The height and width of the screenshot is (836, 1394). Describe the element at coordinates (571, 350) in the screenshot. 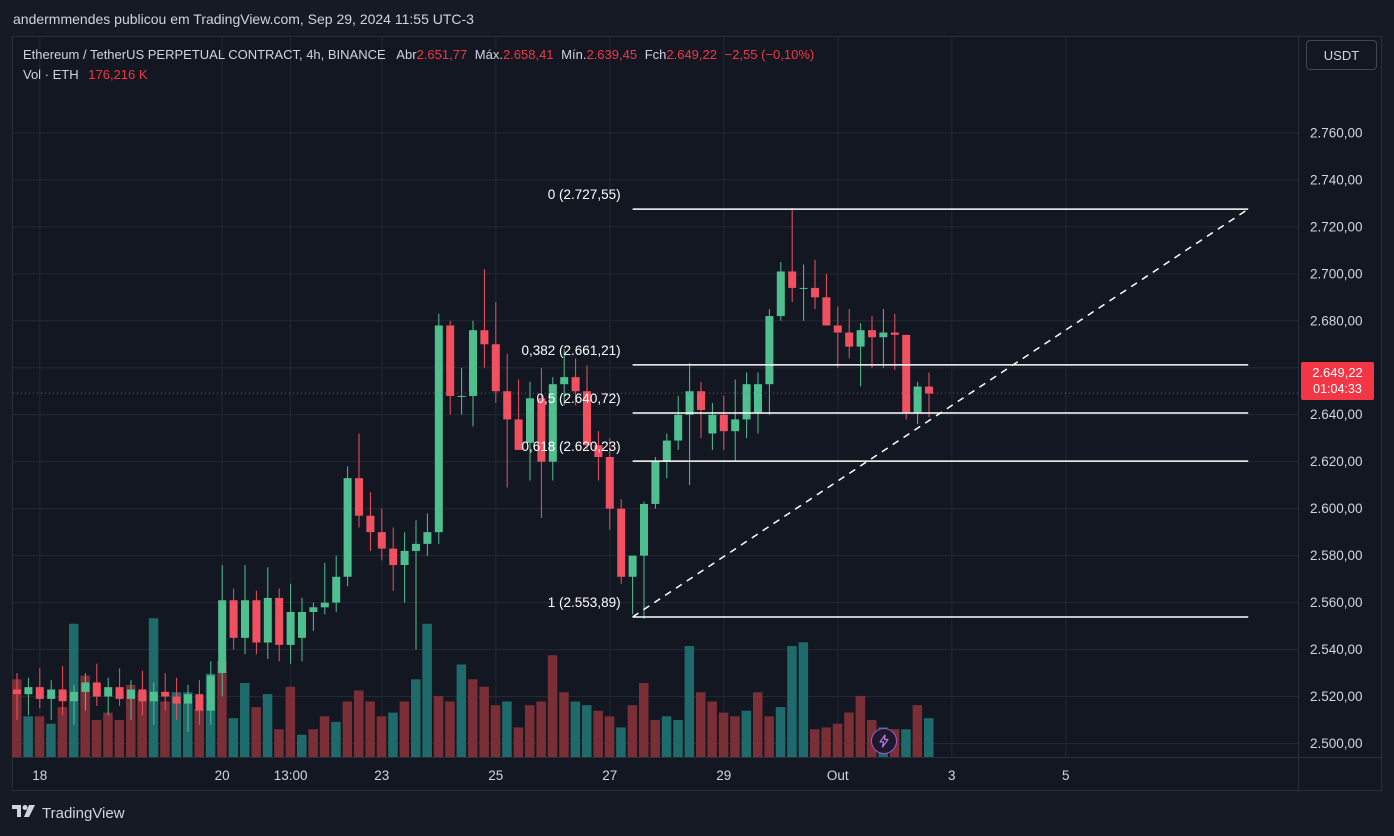

I see `fib-level-label: 0,382 (2.661,21)` at that location.